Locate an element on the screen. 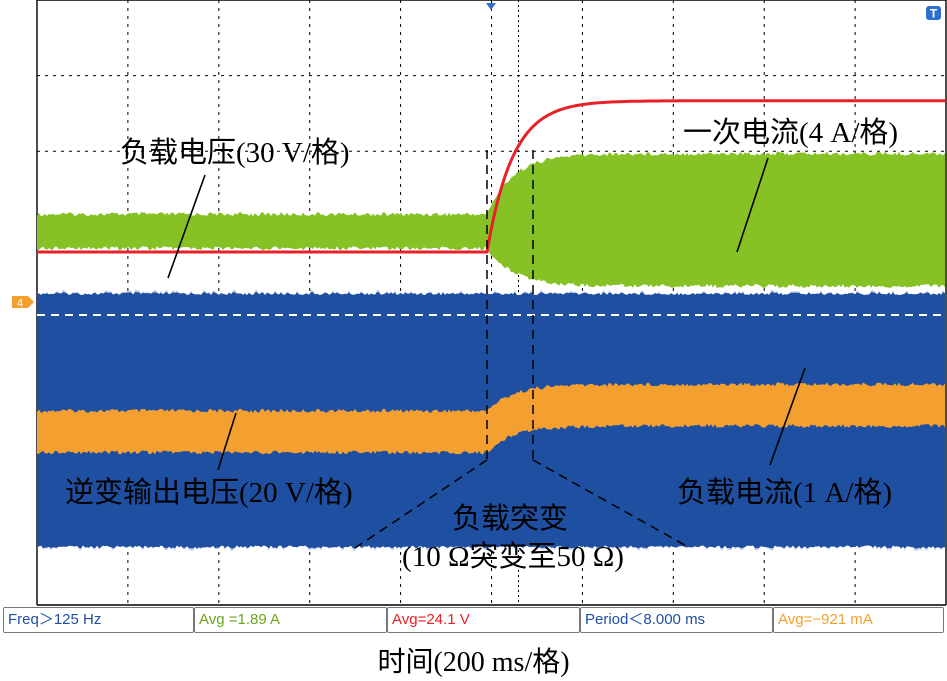 This screenshot has height=681, width=947. transition-sub-label: (10 Ω突变至50 Ω) is located at coordinates (513, 556).